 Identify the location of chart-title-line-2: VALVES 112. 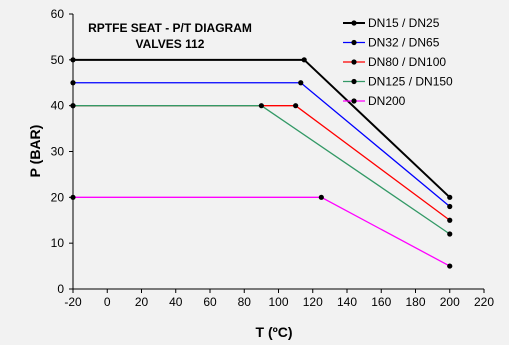
(170, 44).